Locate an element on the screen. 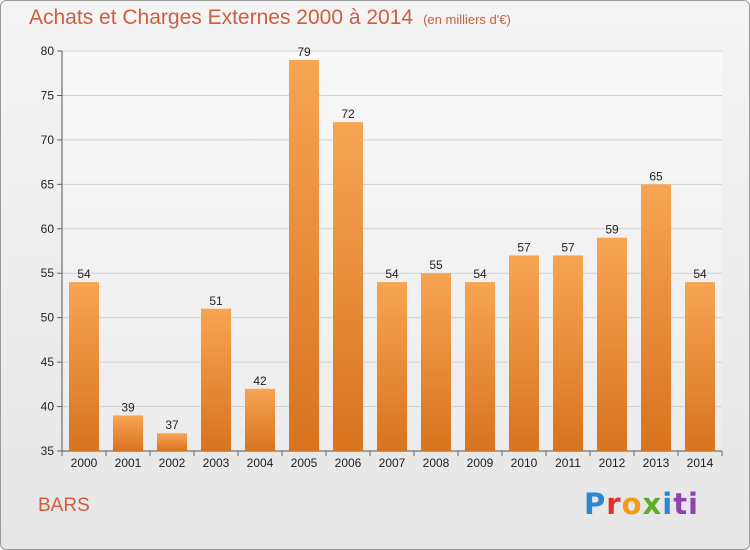 The image size is (750, 550). x-tick-label: 2005 is located at coordinates (304, 463).